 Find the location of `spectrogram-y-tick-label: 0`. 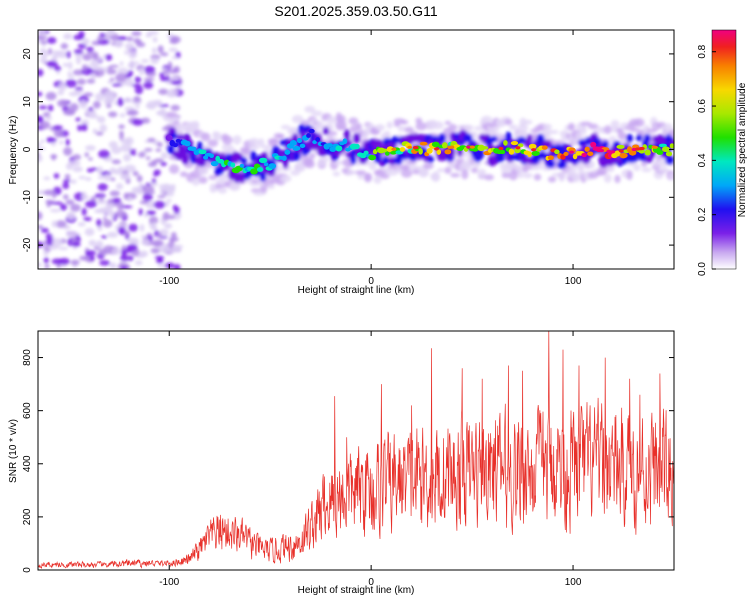

spectrogram-y-tick-label: 0 is located at coordinates (27, 149).